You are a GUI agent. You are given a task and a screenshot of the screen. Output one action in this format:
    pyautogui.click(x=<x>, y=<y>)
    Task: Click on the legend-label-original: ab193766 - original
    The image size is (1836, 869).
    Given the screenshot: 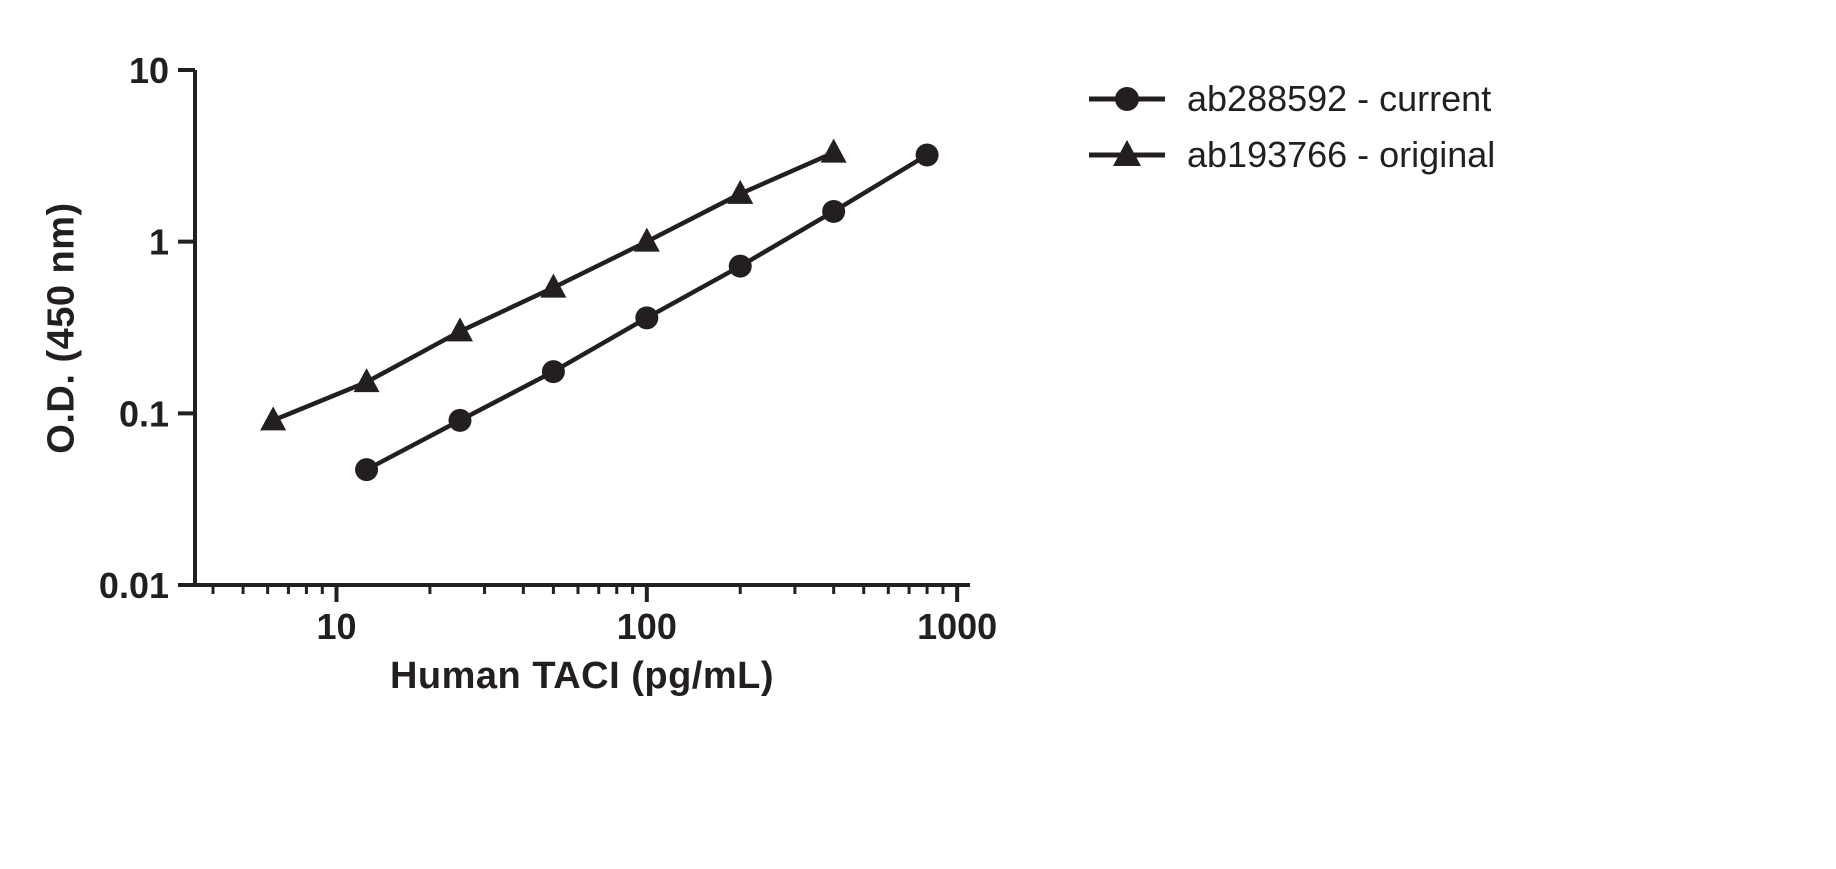 What is the action you would take?
    pyautogui.click(x=1341, y=154)
    